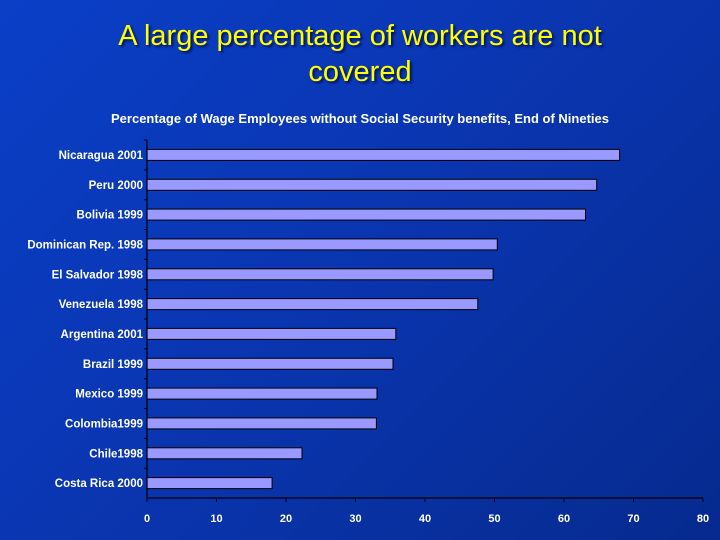  What do you see at coordinates (320, 274) in the screenshot?
I see `bar-el-salvador-1998` at bounding box center [320, 274].